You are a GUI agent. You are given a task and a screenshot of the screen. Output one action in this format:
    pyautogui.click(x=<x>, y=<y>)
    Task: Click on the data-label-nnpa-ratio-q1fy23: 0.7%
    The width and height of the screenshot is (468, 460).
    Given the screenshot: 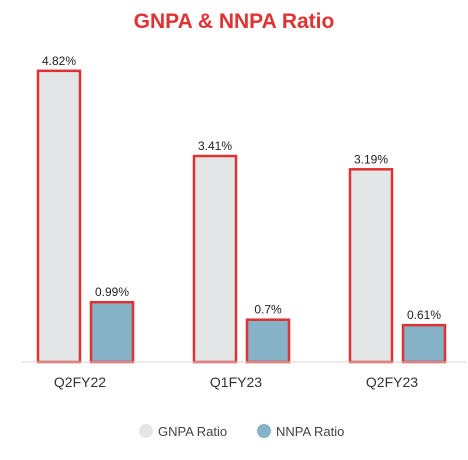 What is the action you would take?
    pyautogui.click(x=268, y=310)
    